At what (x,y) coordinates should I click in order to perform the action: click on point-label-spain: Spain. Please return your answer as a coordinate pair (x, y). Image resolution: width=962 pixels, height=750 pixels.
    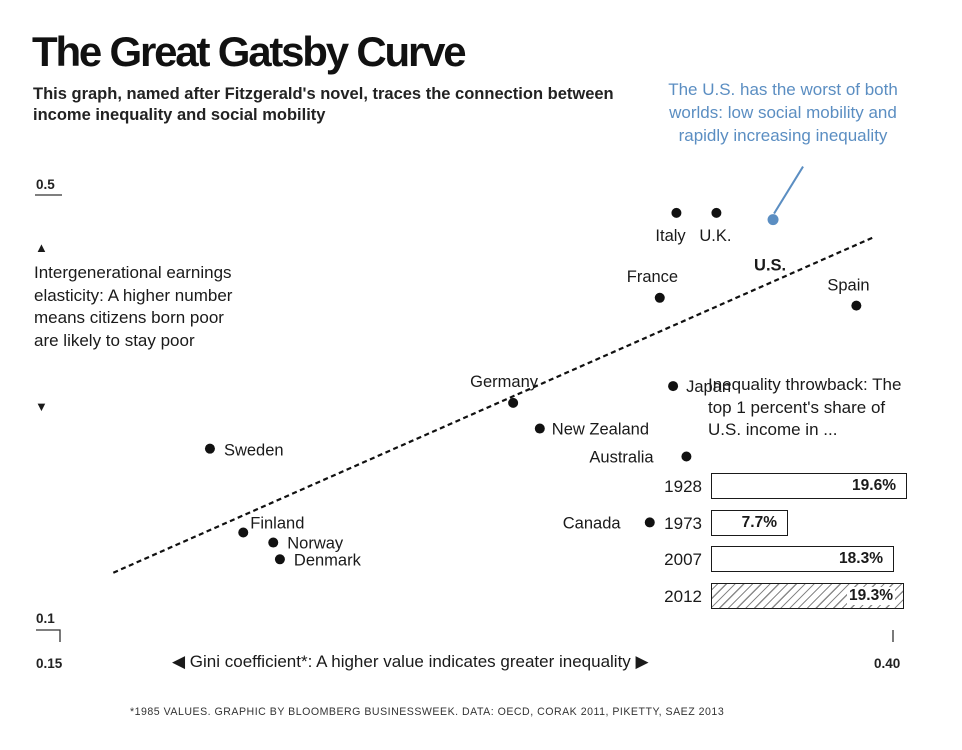
    Looking at the image, I should click on (848, 286).